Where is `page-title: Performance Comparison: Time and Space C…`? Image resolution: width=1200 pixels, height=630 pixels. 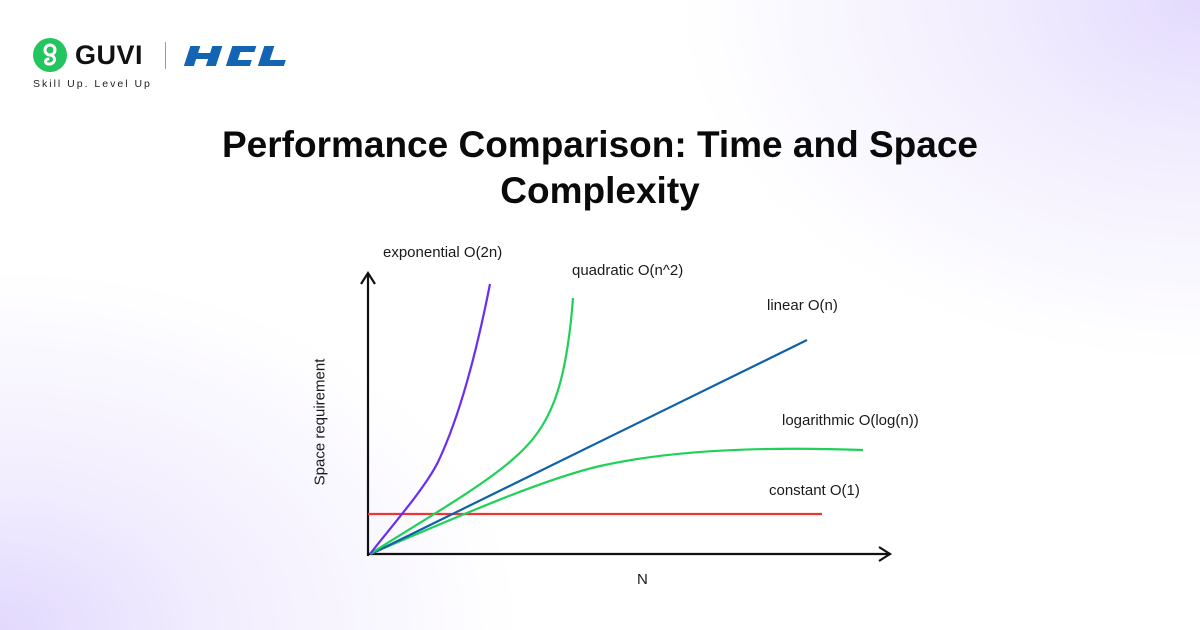
page-title: Performance Comparison: Time and Space C… is located at coordinates (600, 167).